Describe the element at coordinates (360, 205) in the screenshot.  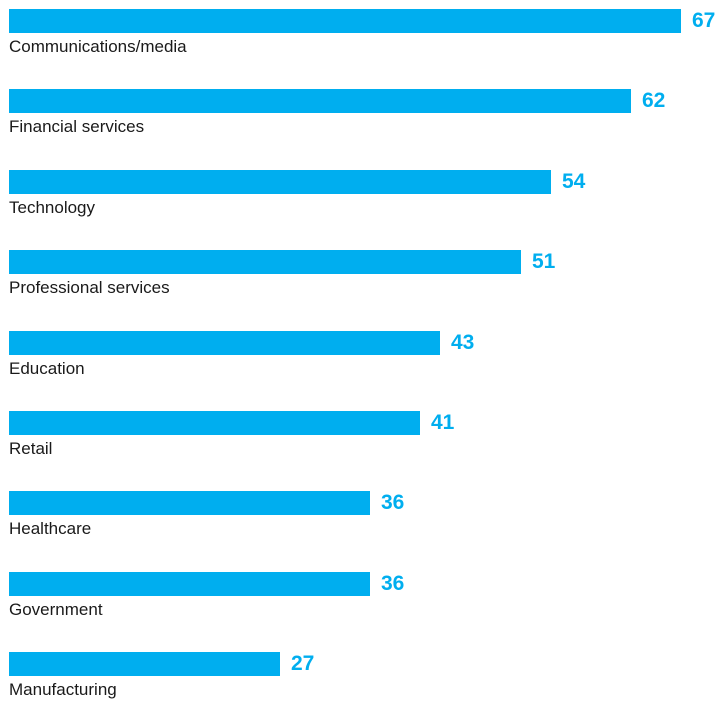
I see `bar-row: 54 Technology` at that location.